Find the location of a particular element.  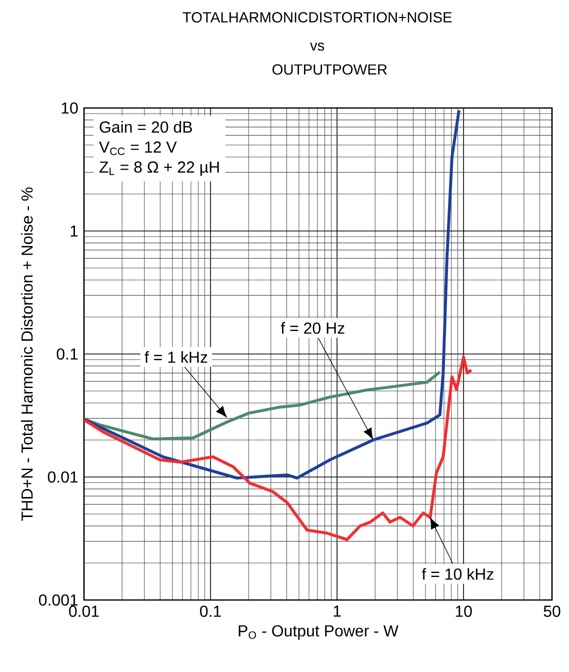

y-tick-label: 1 is located at coordinates (74, 231).